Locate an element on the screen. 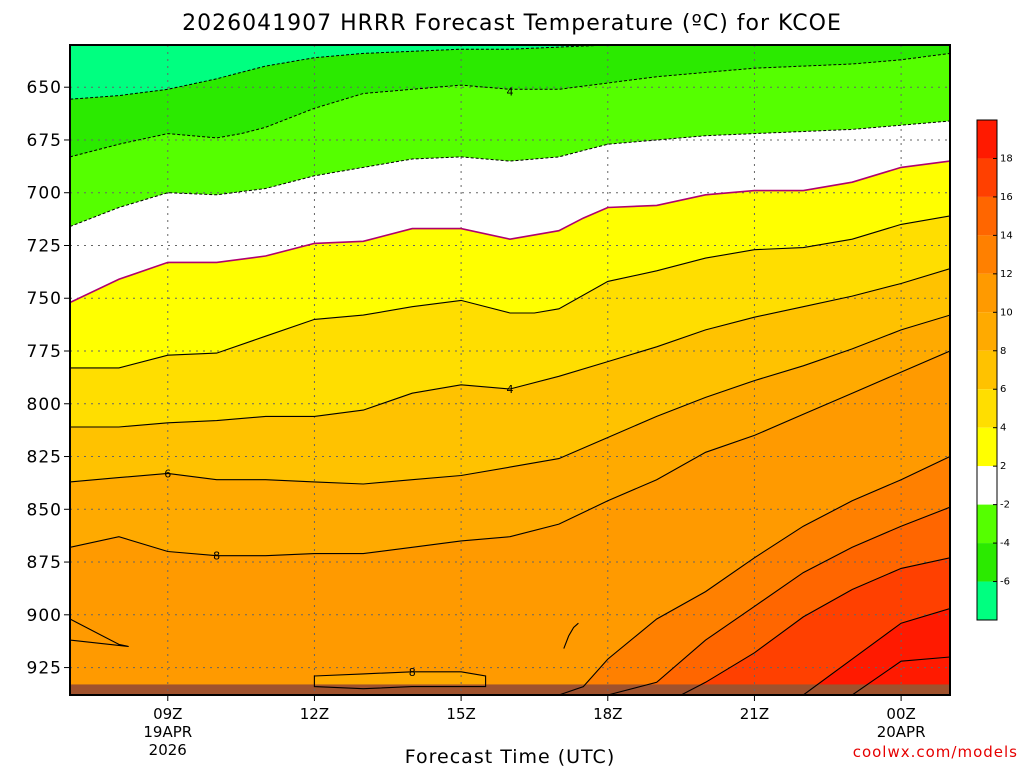 This screenshot has width=1024, height=768. y-tick-label: 850 is located at coordinates (44, 510).